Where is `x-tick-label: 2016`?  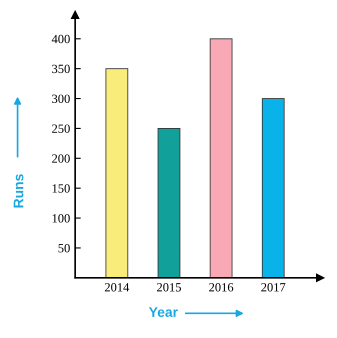
x-tick-label: 2016 is located at coordinates (221, 287).